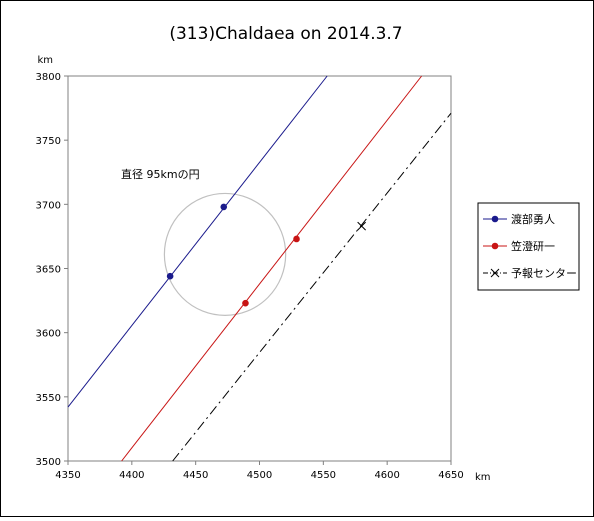 This screenshot has height=521, width=594. What do you see at coordinates (533, 219) in the screenshot?
I see `legend-label: 渡部勇人` at bounding box center [533, 219].